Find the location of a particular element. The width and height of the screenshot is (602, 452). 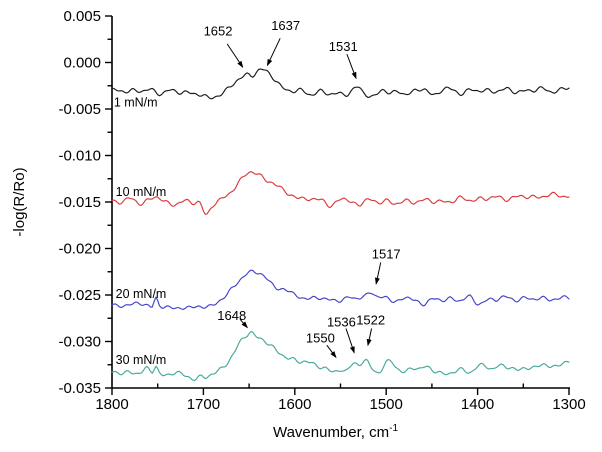

x-tick-label: 1600 is located at coordinates (294, 404).